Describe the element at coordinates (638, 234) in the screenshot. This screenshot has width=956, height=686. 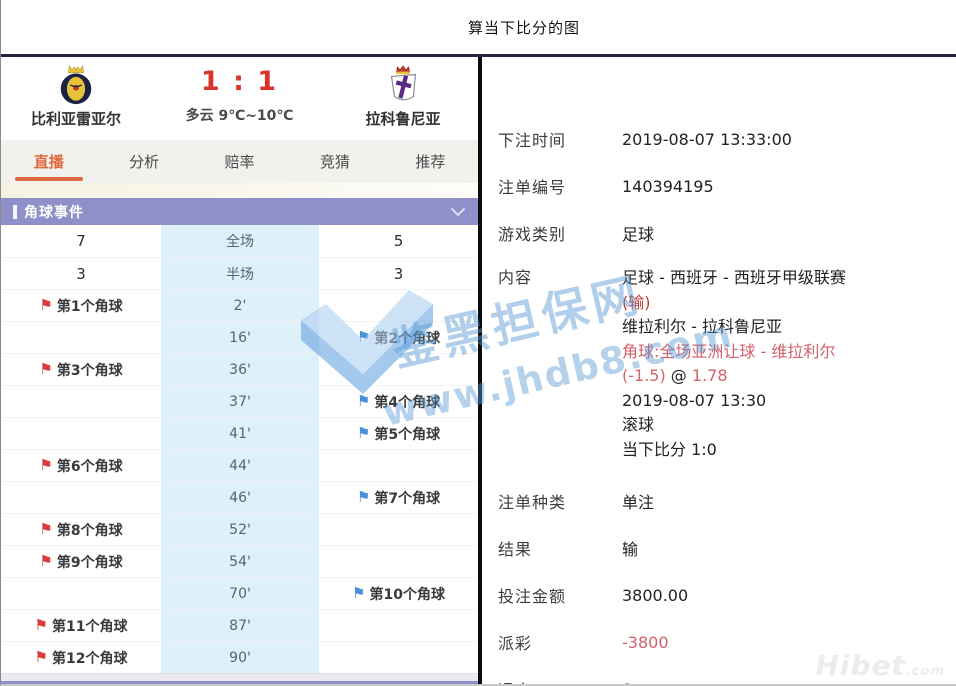
I see `game-type-value: 足球` at that location.